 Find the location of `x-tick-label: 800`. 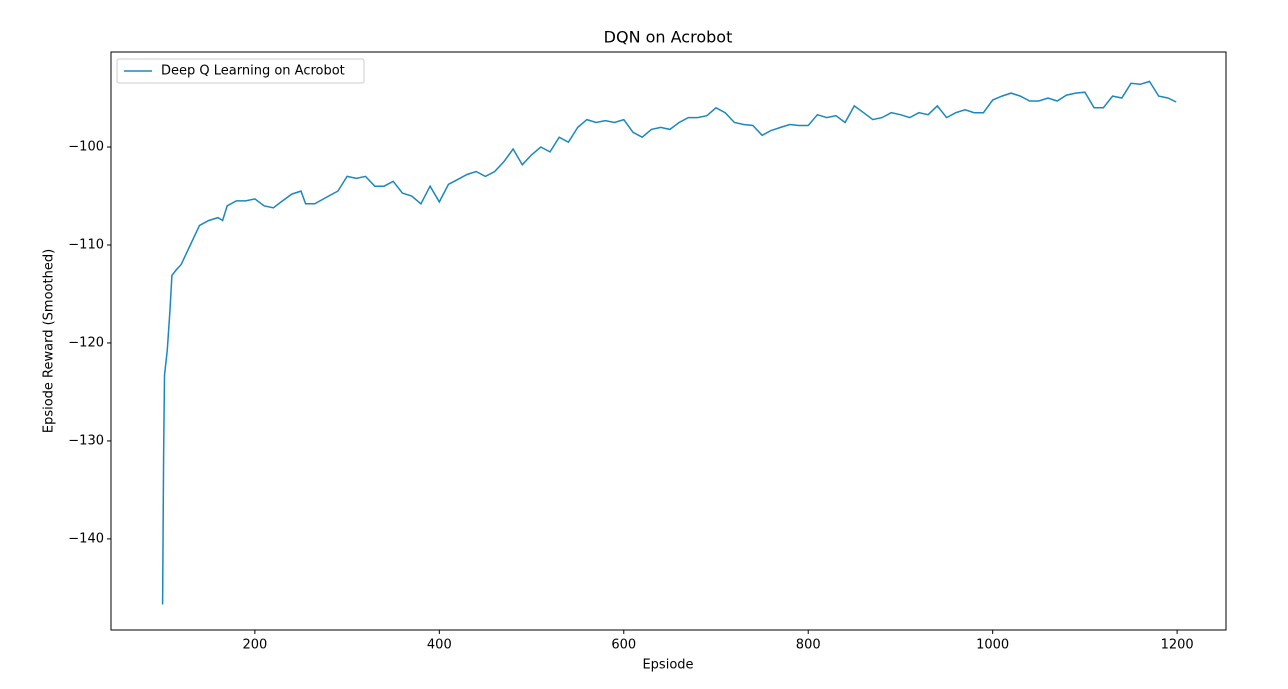

x-tick-label: 800 is located at coordinates (808, 645).